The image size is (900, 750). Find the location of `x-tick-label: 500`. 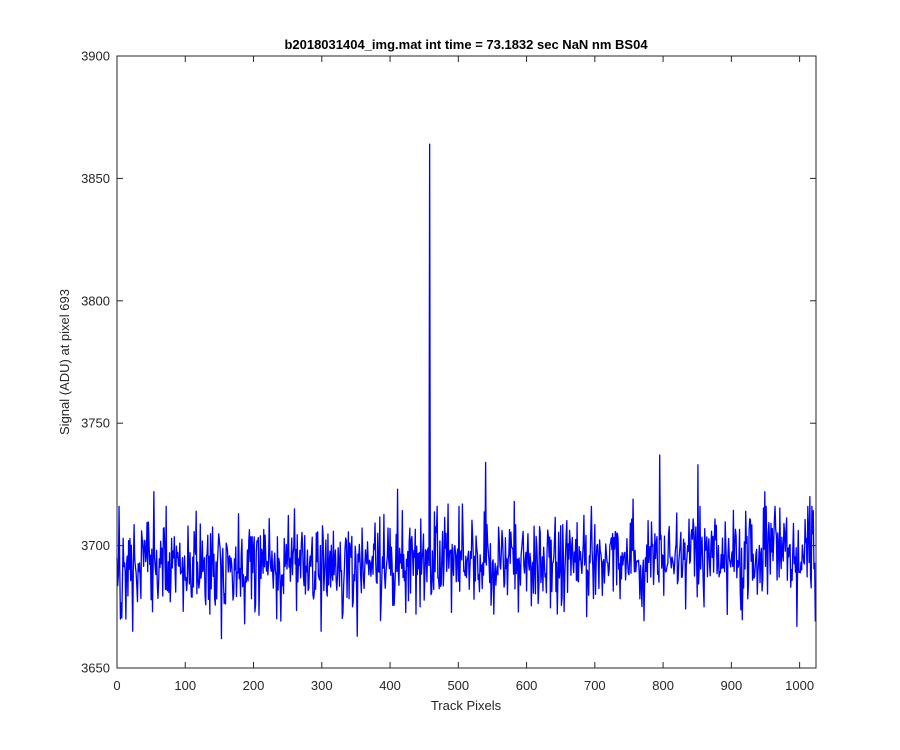

x-tick-label: 500 is located at coordinates (458, 685).